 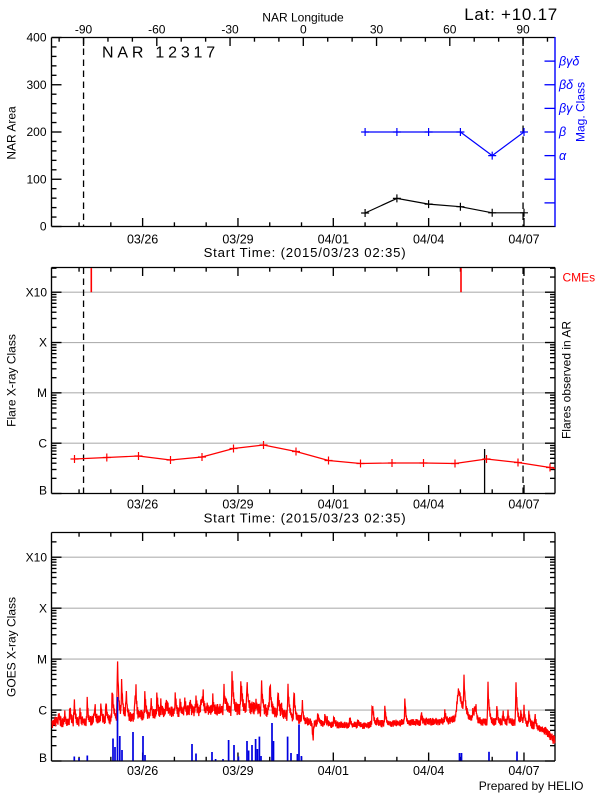 I want to click on svg-text: 100, so click(x=36, y=179).